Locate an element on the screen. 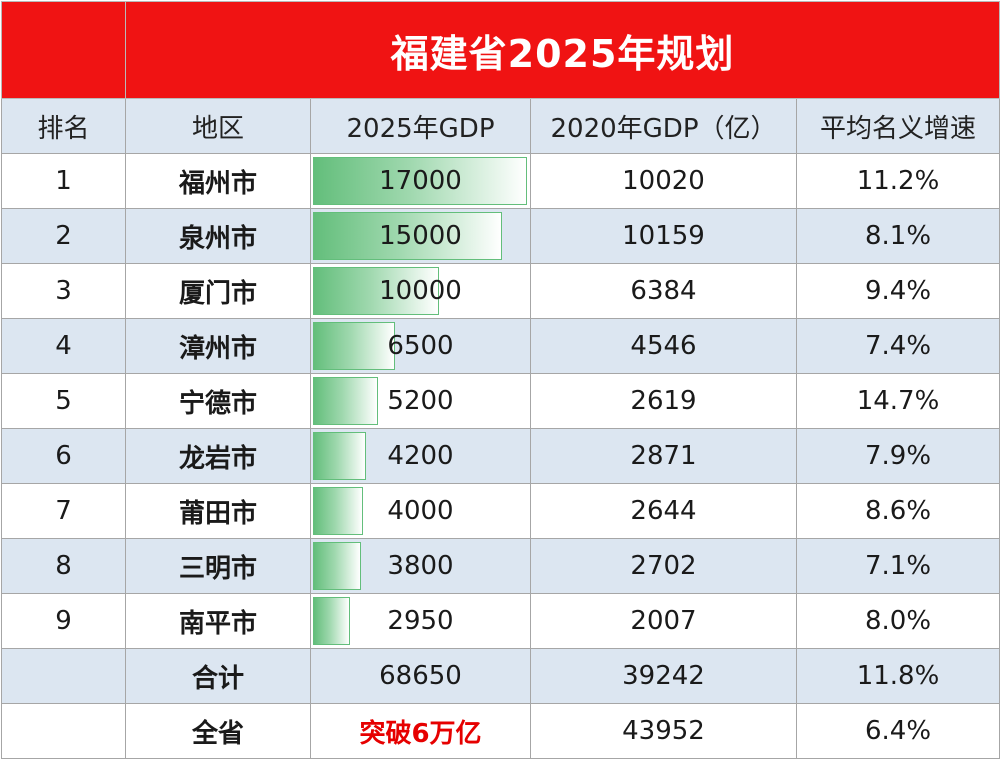 The height and width of the screenshot is (761, 1000). region-cell: 莆田市 is located at coordinates (218, 511).